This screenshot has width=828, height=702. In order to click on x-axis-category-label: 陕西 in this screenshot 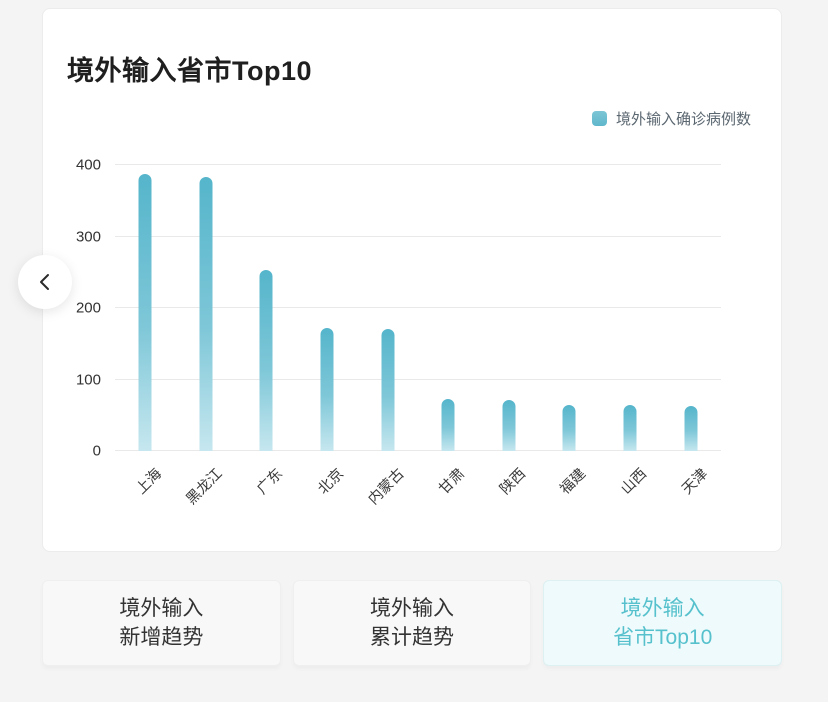, I will do `click(513, 481)`.